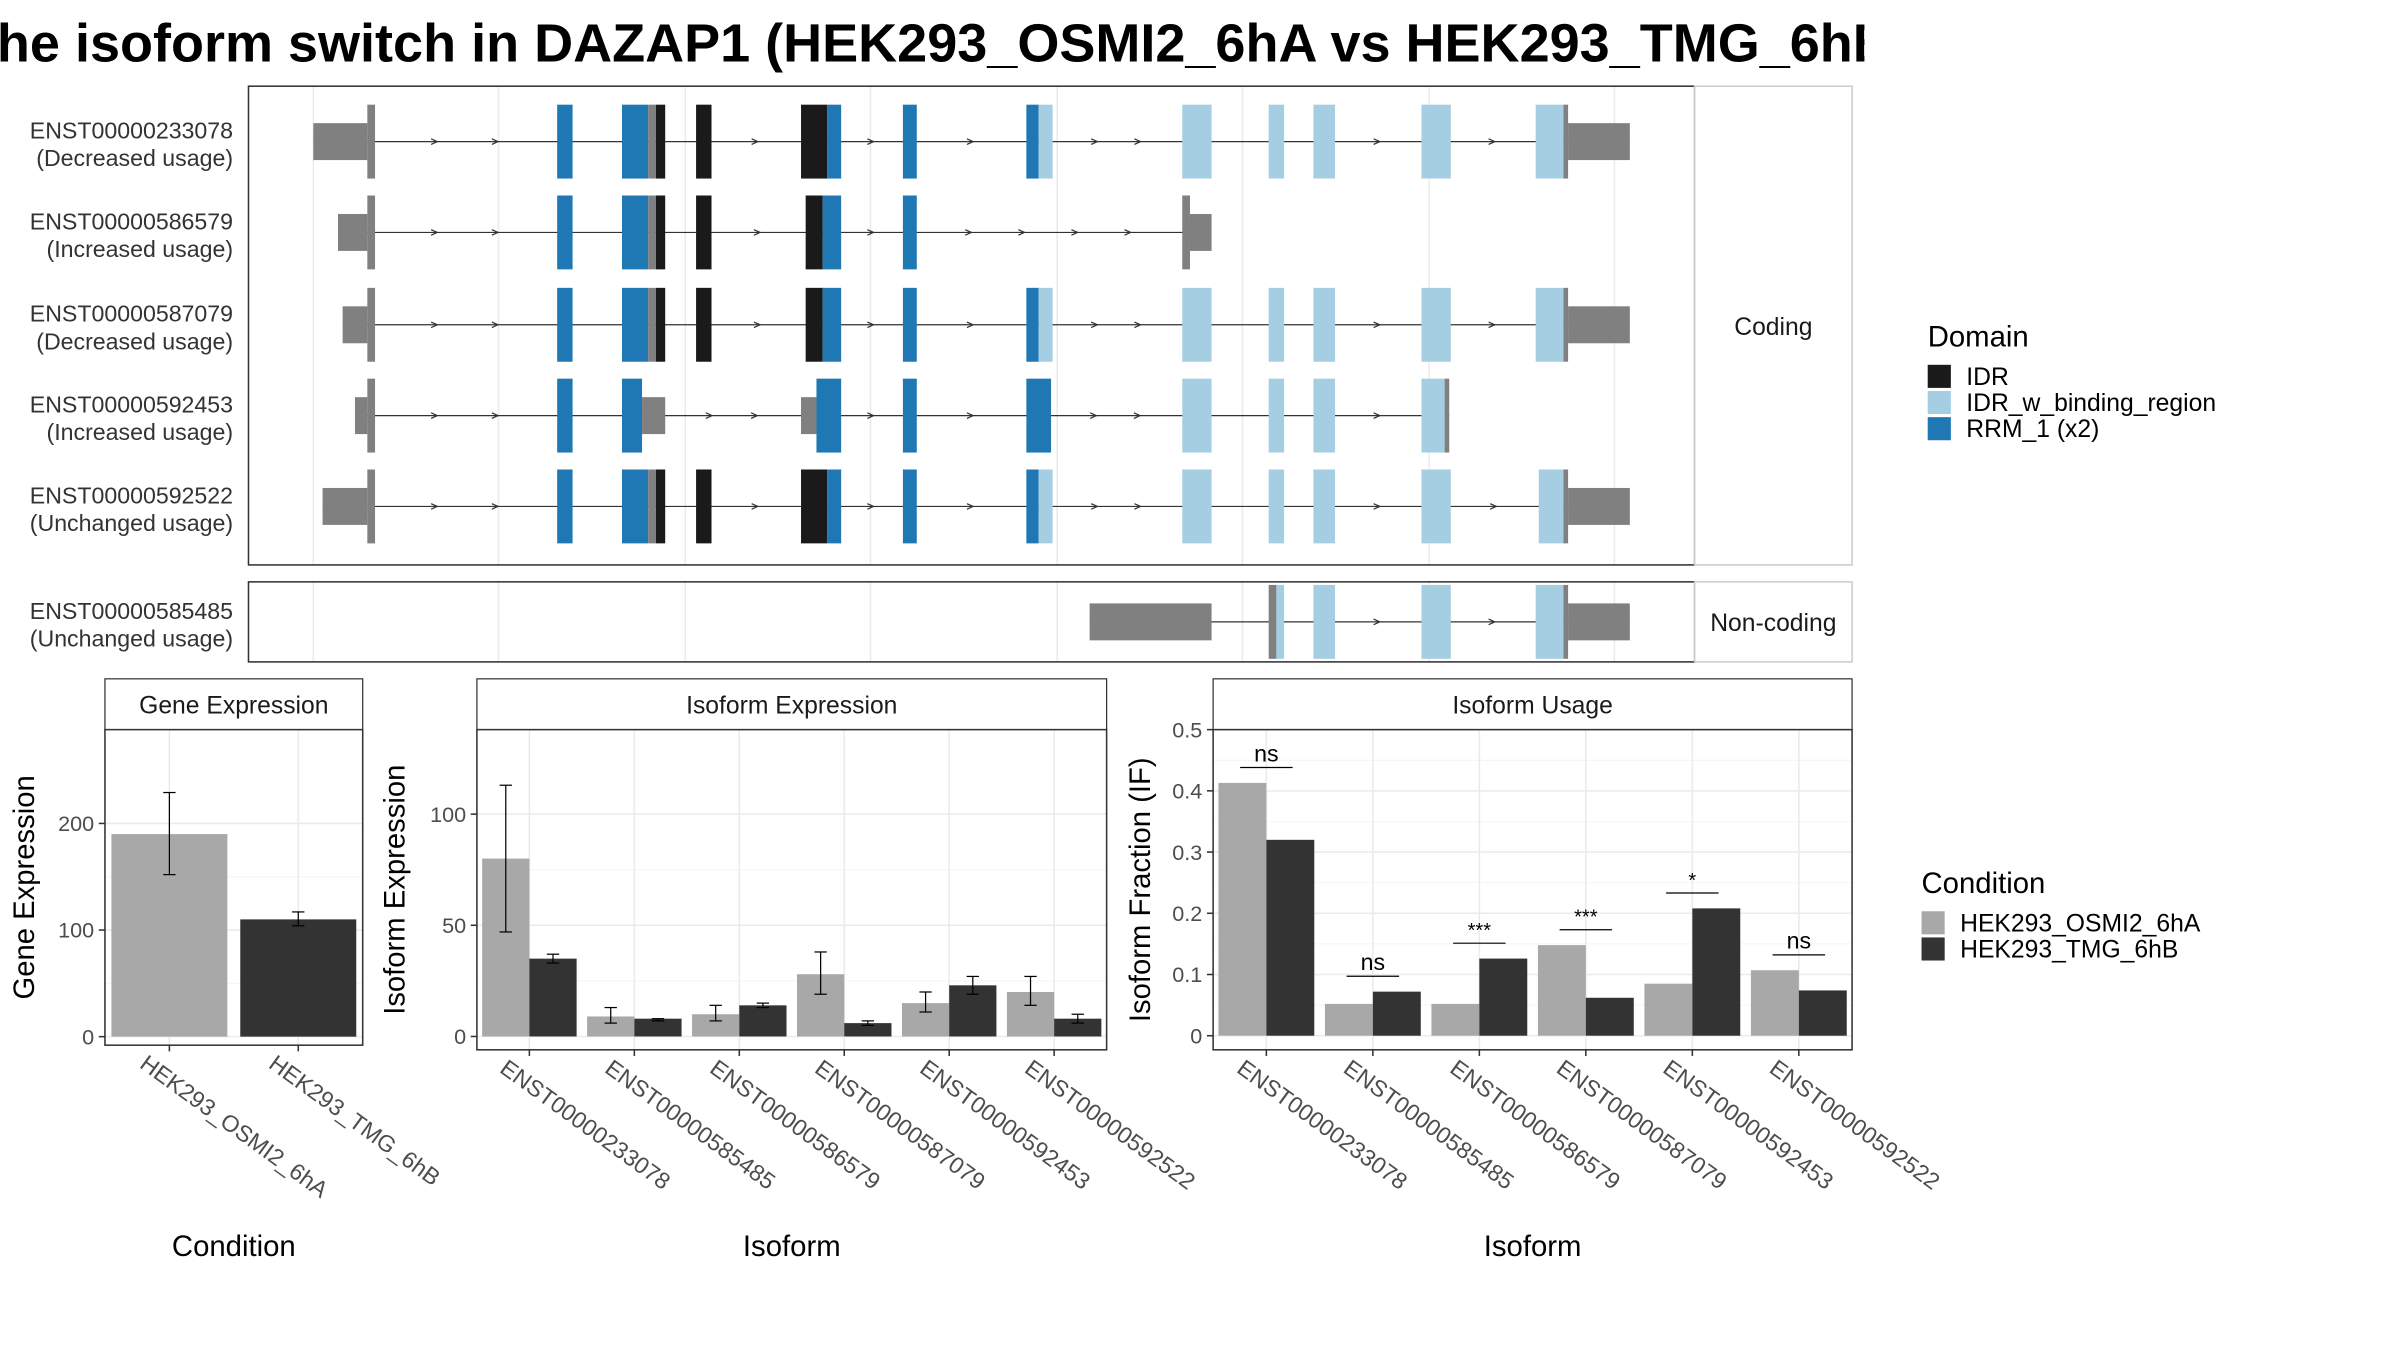 The image size is (2400, 1350). Describe the element at coordinates (586, 1124) in the screenshot. I see `x-tick-label: ENST00000233078` at that location.